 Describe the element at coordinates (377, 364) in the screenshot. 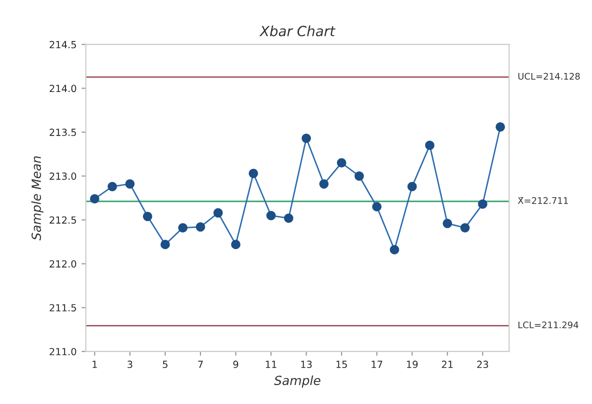

I see `x-tick-label: 17` at that location.